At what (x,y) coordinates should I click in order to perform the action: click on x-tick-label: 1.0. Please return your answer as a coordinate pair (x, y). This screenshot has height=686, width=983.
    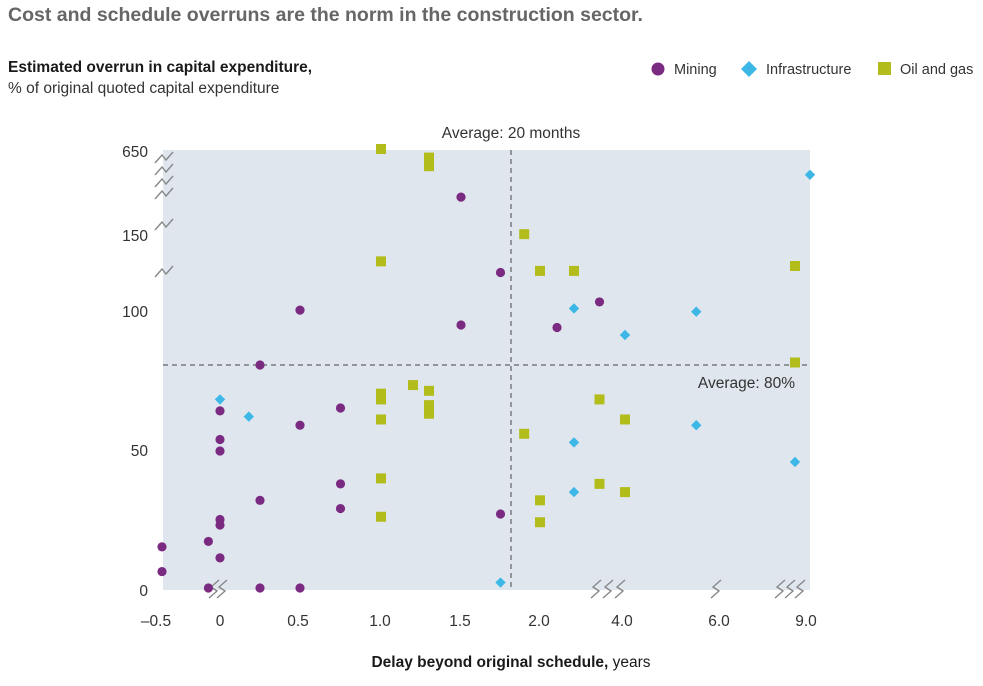
    Looking at the image, I should click on (380, 621).